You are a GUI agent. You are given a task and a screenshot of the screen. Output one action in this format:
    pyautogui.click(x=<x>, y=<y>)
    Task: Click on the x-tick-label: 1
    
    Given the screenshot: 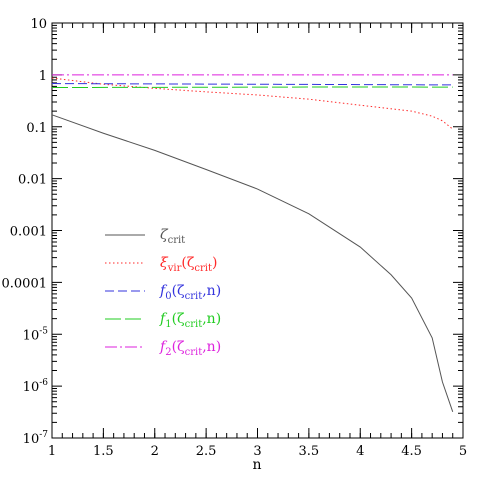 What is the action you would take?
    pyautogui.click(x=52, y=451)
    